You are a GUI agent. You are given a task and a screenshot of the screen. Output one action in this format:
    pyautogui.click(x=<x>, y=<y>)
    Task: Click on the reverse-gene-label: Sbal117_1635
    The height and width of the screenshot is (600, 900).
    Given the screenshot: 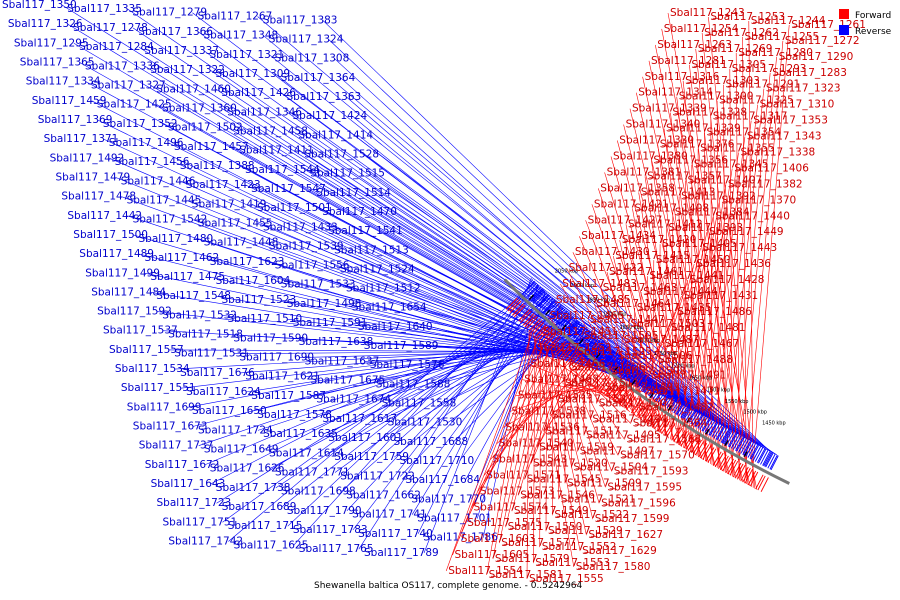 What is the action you would take?
    pyautogui.click(x=300, y=434)
    